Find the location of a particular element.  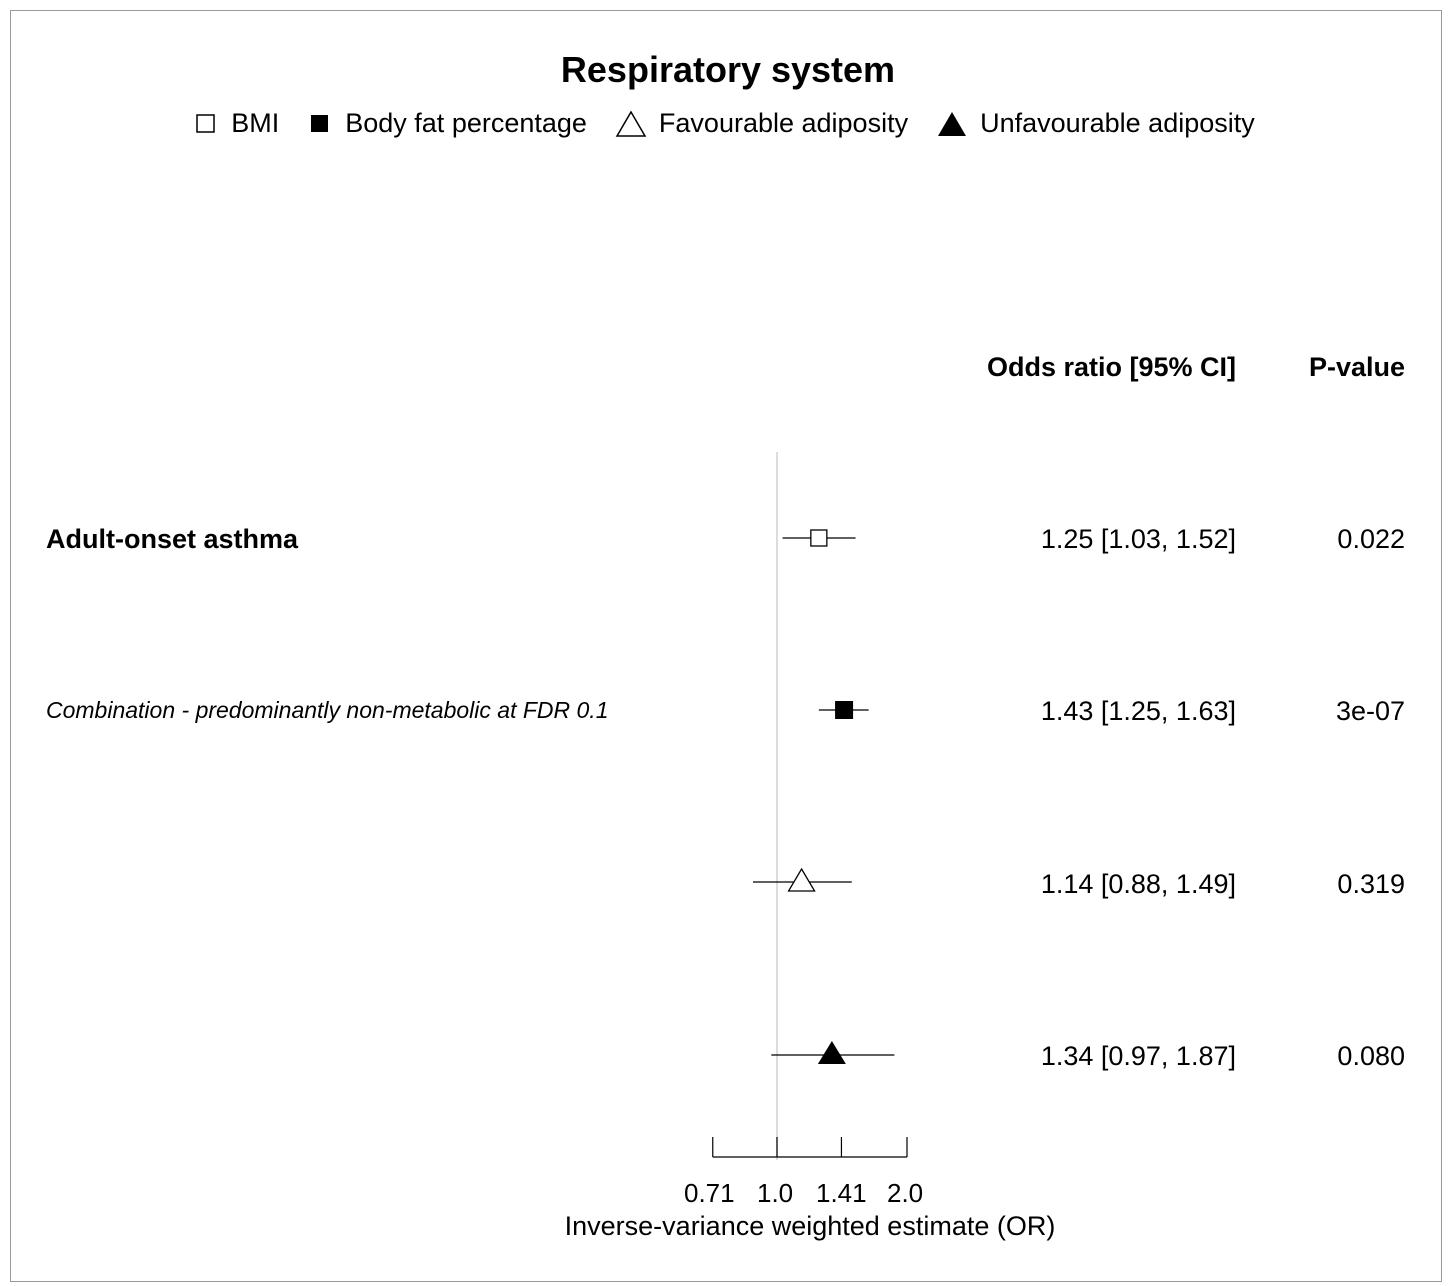

x-axis-label: Inverse-variance weighted estimate (OR) is located at coordinates (810, 1226).